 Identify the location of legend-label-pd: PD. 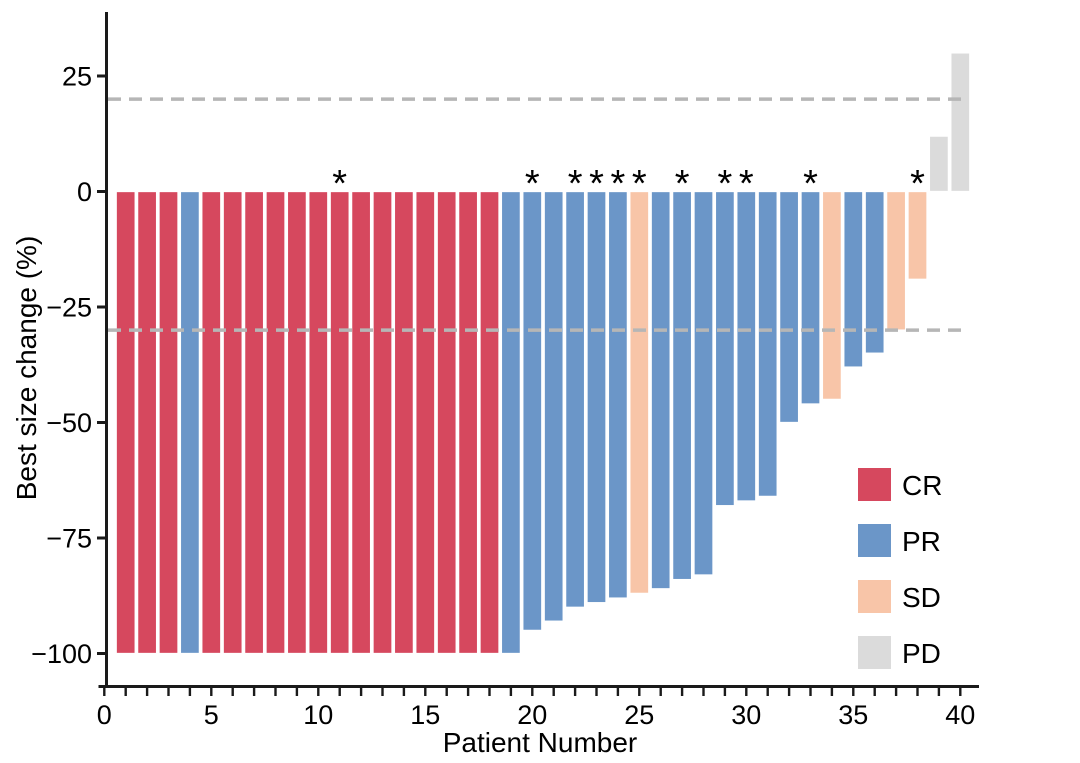
(921, 653).